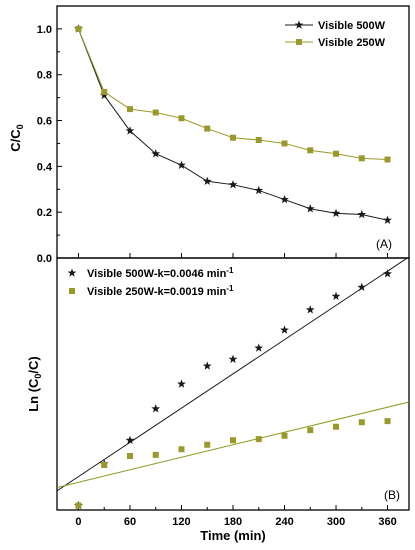 This screenshot has height=550, width=415. I want to click on panel-b-x-ticks: 0 60 120 180 240 300 360, so click(236, 516).